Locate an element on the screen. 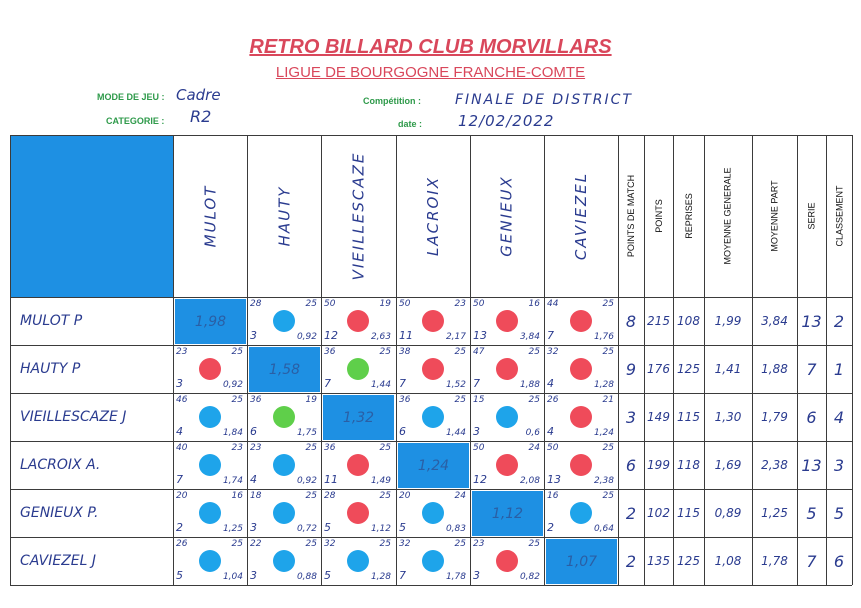 The image size is (861, 608). match-cell: 36 25 7 1,44 is located at coordinates (358, 369).